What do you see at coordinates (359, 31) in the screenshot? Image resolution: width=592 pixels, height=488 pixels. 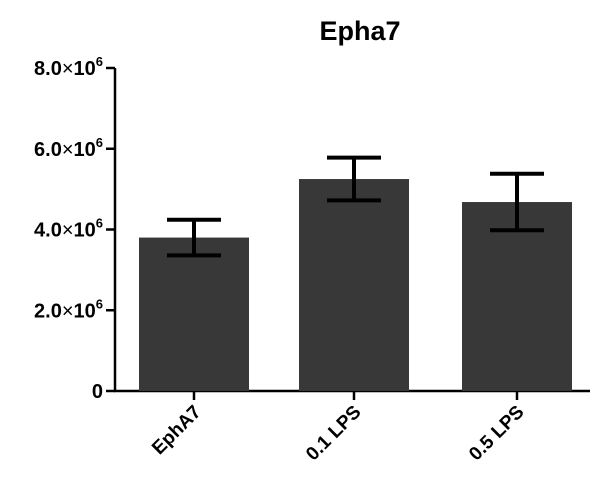 I see `chart-title: Epha7` at bounding box center [359, 31].